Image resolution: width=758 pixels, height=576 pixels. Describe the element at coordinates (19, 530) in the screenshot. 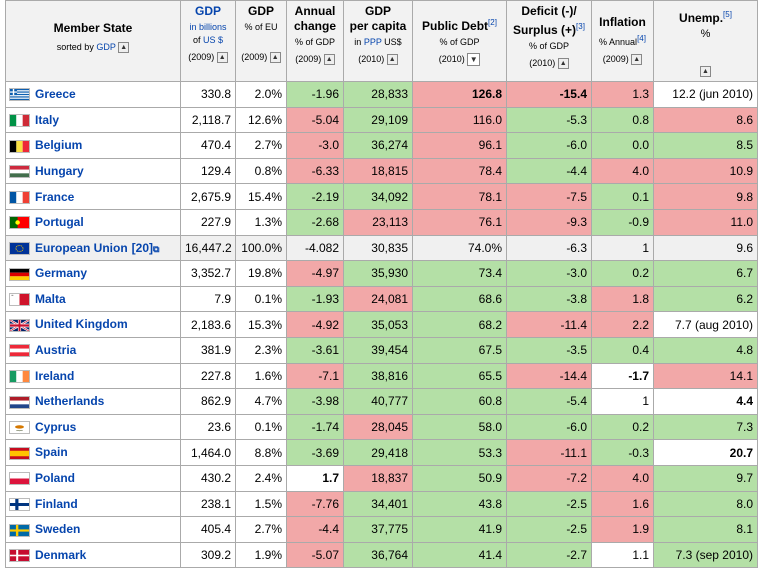

I see `sweden-flag-icon` at that location.